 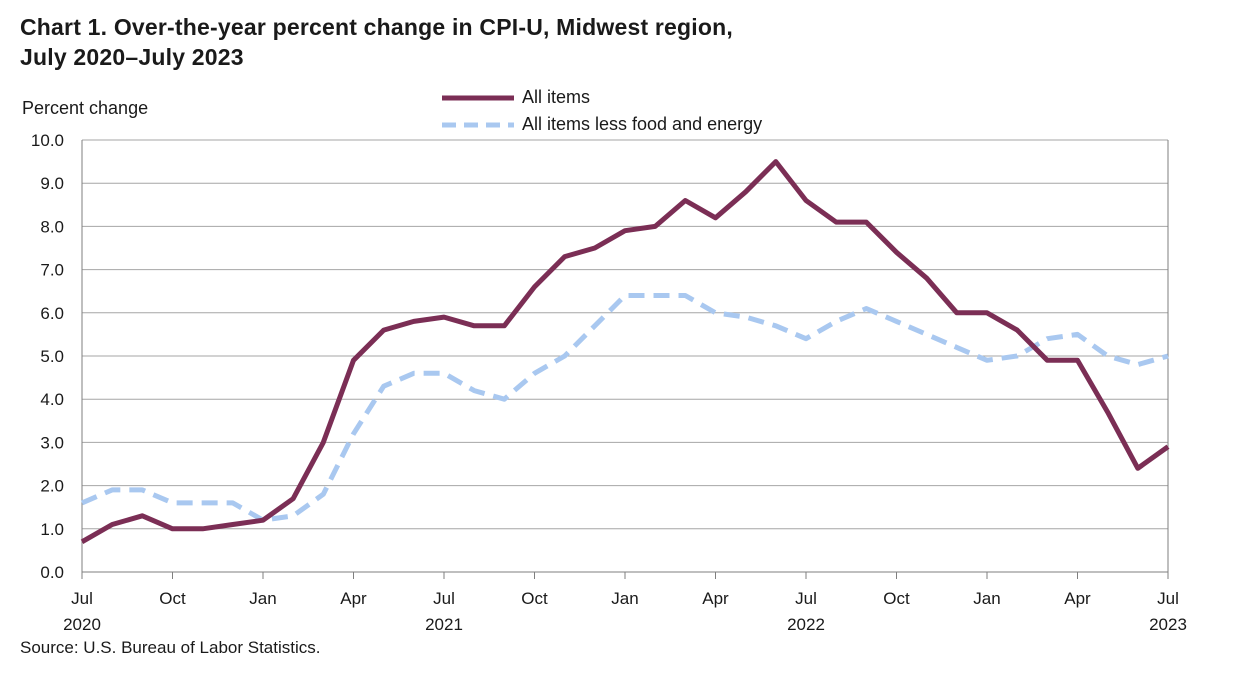 What do you see at coordinates (52, 356) in the screenshot?
I see `y-tick-label: 5.0` at bounding box center [52, 356].